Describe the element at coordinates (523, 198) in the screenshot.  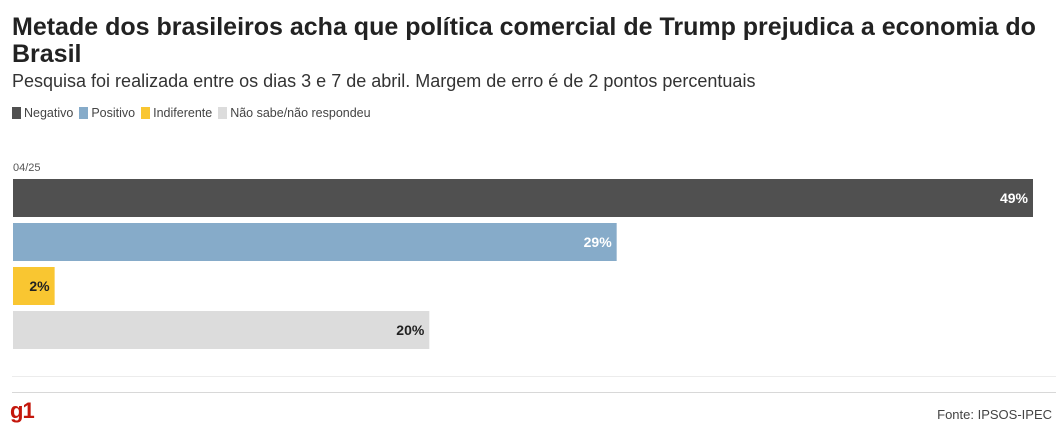
I see `bar-negativo` at that location.